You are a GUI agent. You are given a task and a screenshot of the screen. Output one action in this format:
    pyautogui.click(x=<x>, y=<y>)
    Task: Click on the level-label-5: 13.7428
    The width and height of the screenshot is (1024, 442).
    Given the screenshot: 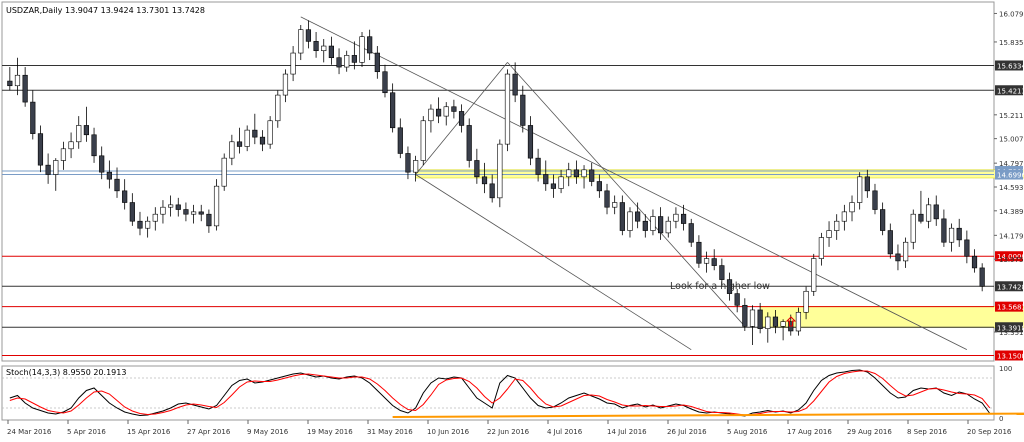 What is the action you would take?
    pyautogui.click(x=1010, y=287)
    